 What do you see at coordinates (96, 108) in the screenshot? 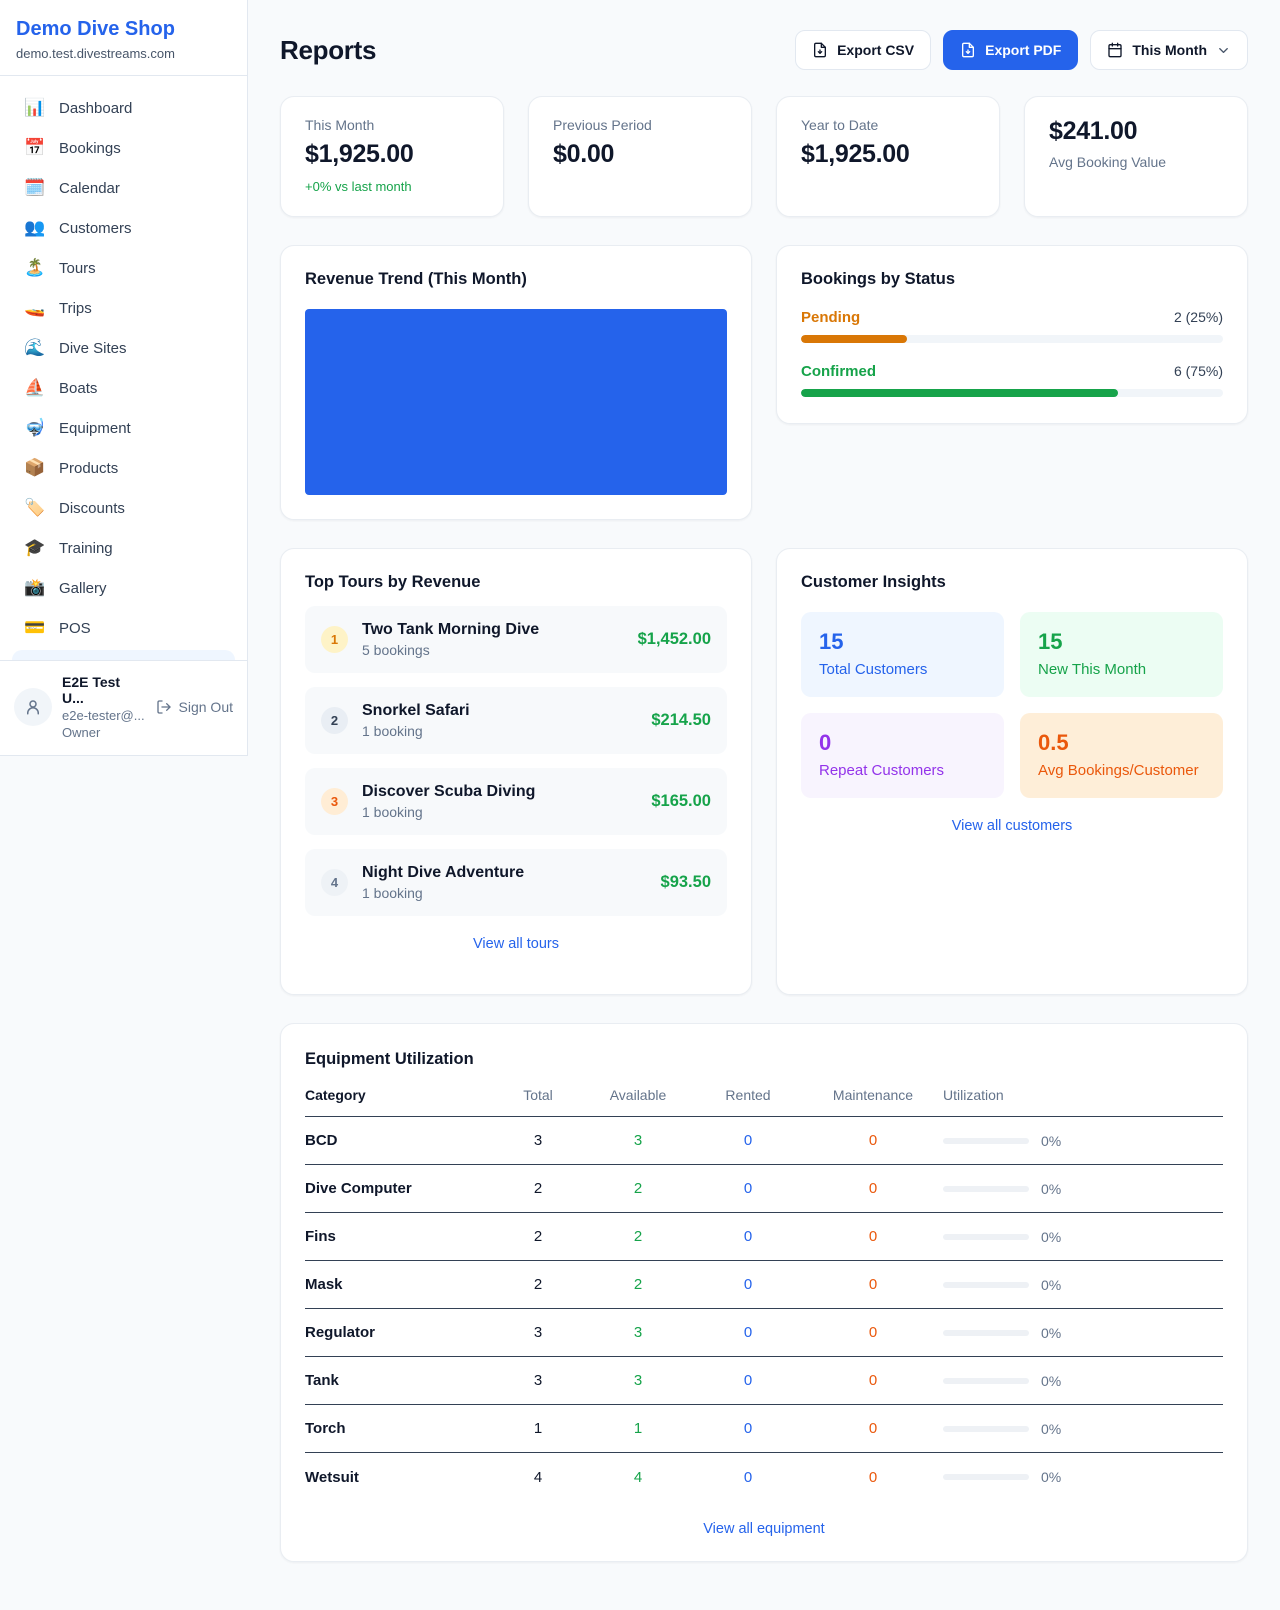
I see `sidebar-item-label: Dashboard` at bounding box center [96, 108].